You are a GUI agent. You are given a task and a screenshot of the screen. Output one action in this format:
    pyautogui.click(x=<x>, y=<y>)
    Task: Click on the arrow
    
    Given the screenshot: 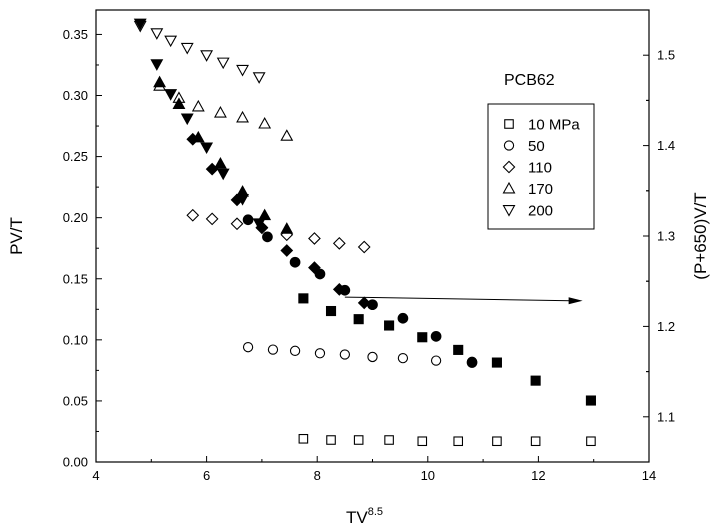 What is the action you would take?
    pyautogui.click(x=463, y=300)
    